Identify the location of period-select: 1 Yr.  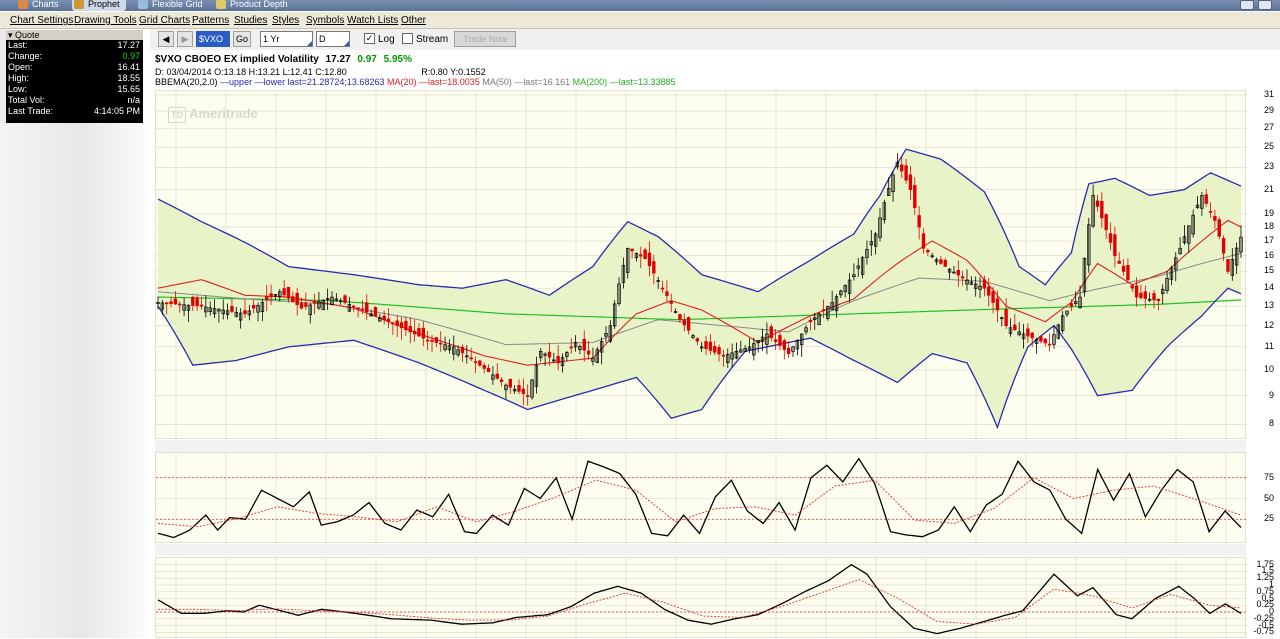
(286, 39).